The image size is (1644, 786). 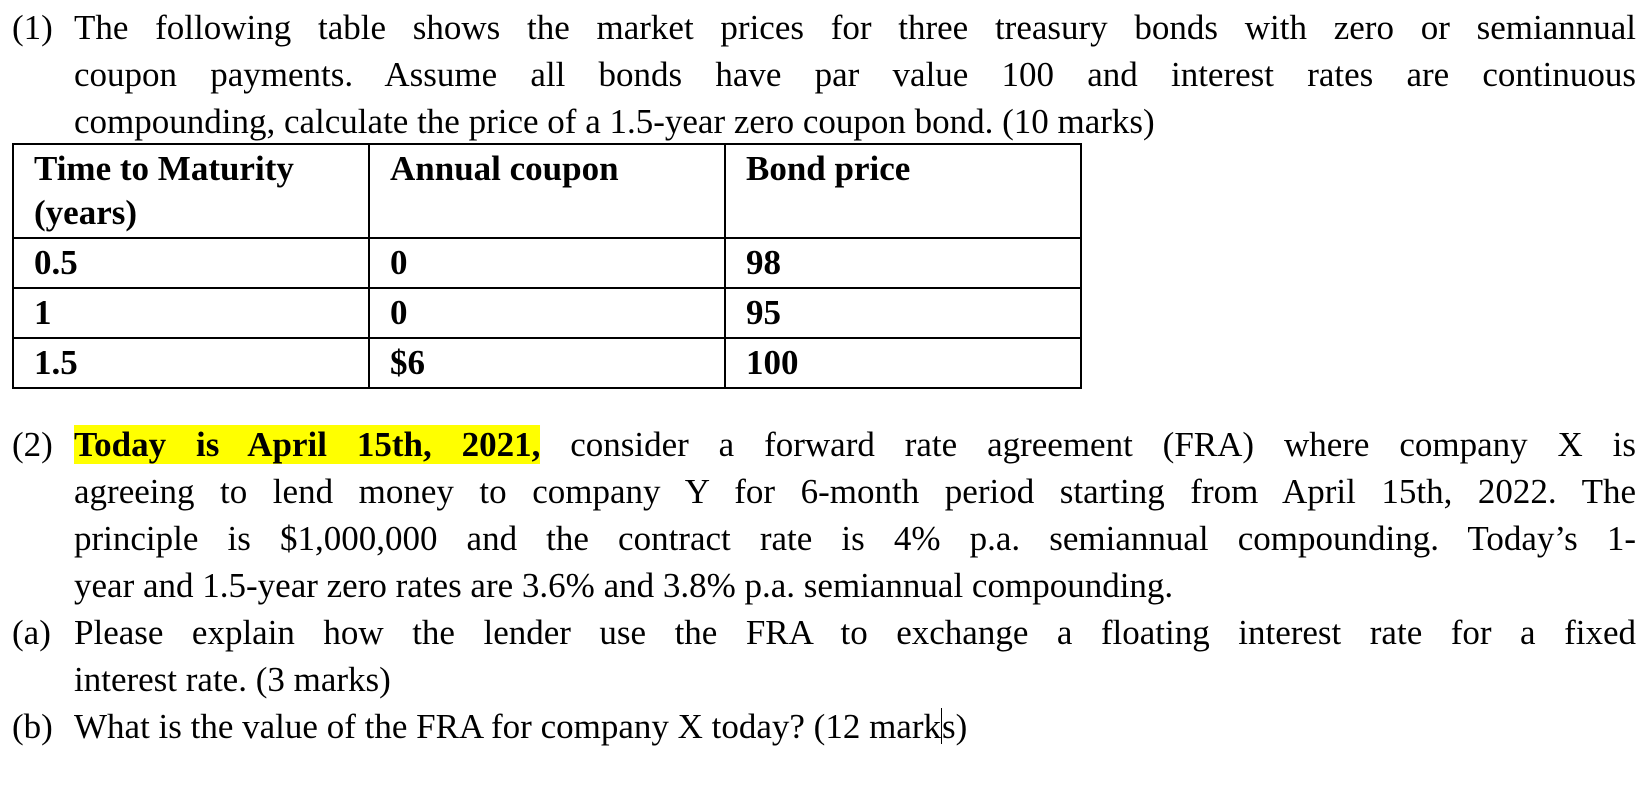 What do you see at coordinates (903, 191) in the screenshot?
I see `header-bond-price: Bond price` at bounding box center [903, 191].